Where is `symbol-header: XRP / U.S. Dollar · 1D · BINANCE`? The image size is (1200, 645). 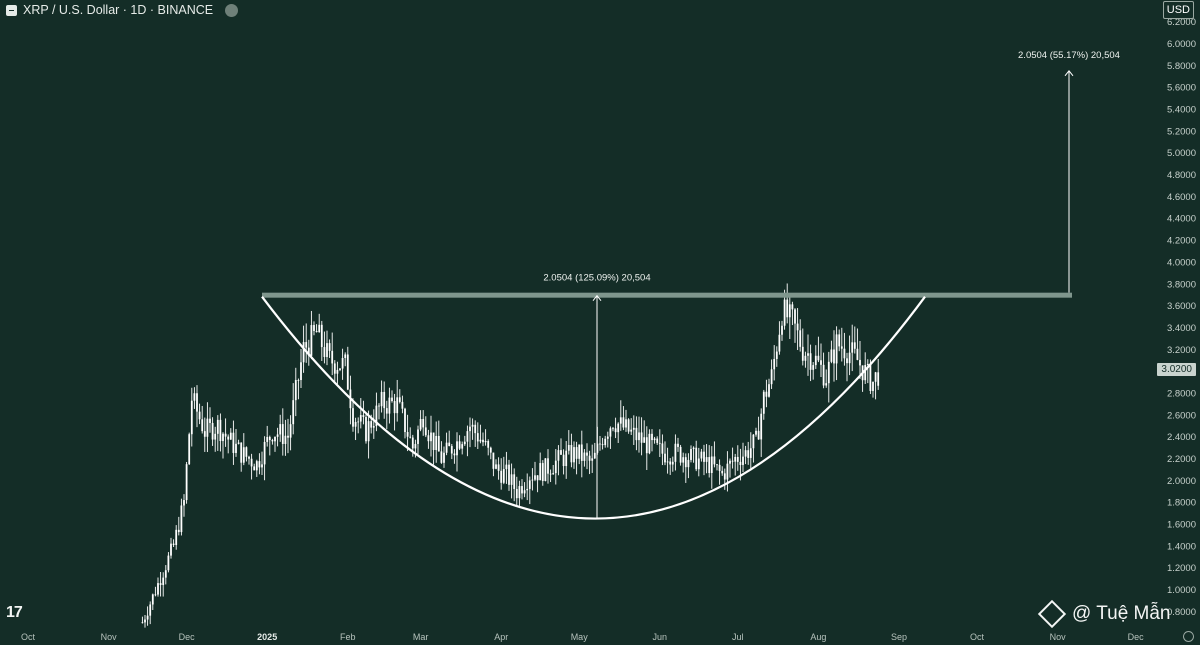
symbol-header: XRP / U.S. Dollar · 1D · BINANCE is located at coordinates (122, 10).